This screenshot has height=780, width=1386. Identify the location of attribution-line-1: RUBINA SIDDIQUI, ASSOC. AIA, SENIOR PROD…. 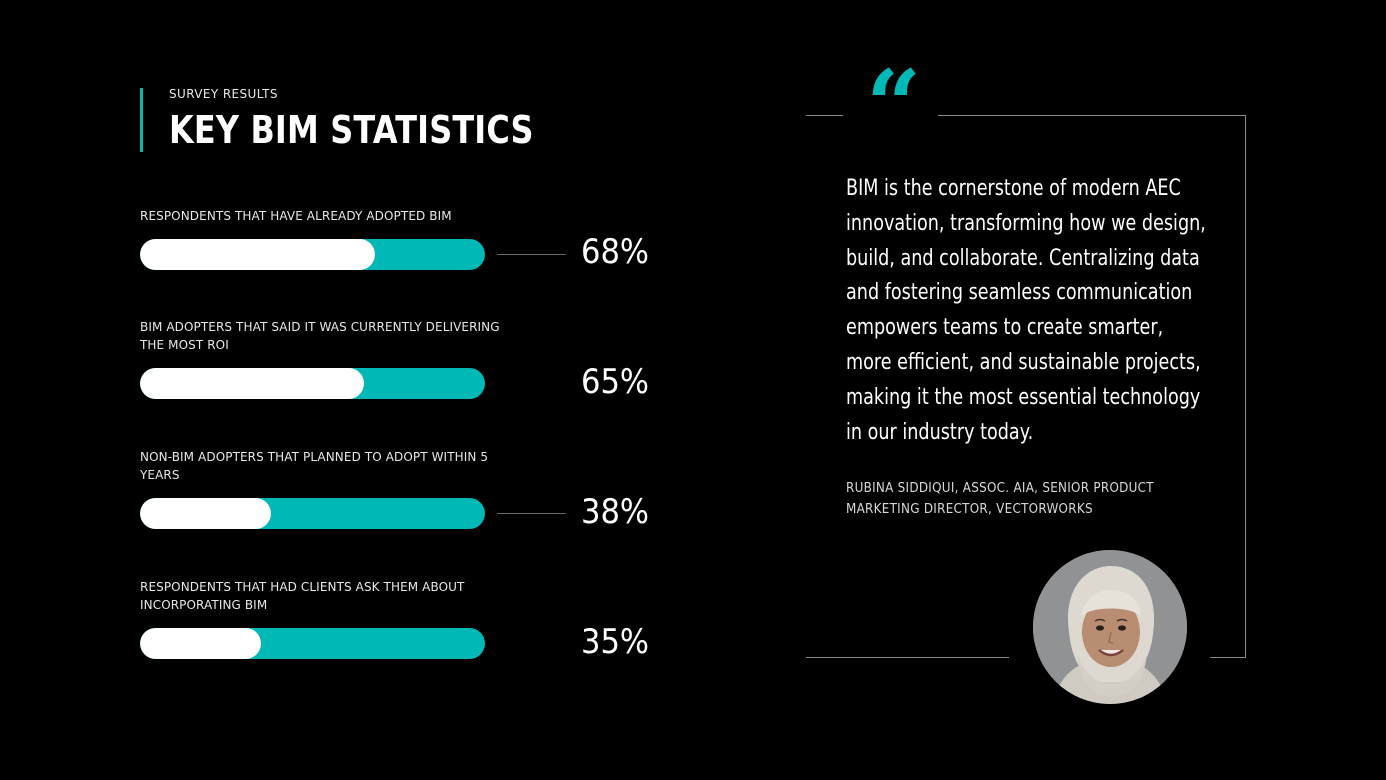
(1000, 488).